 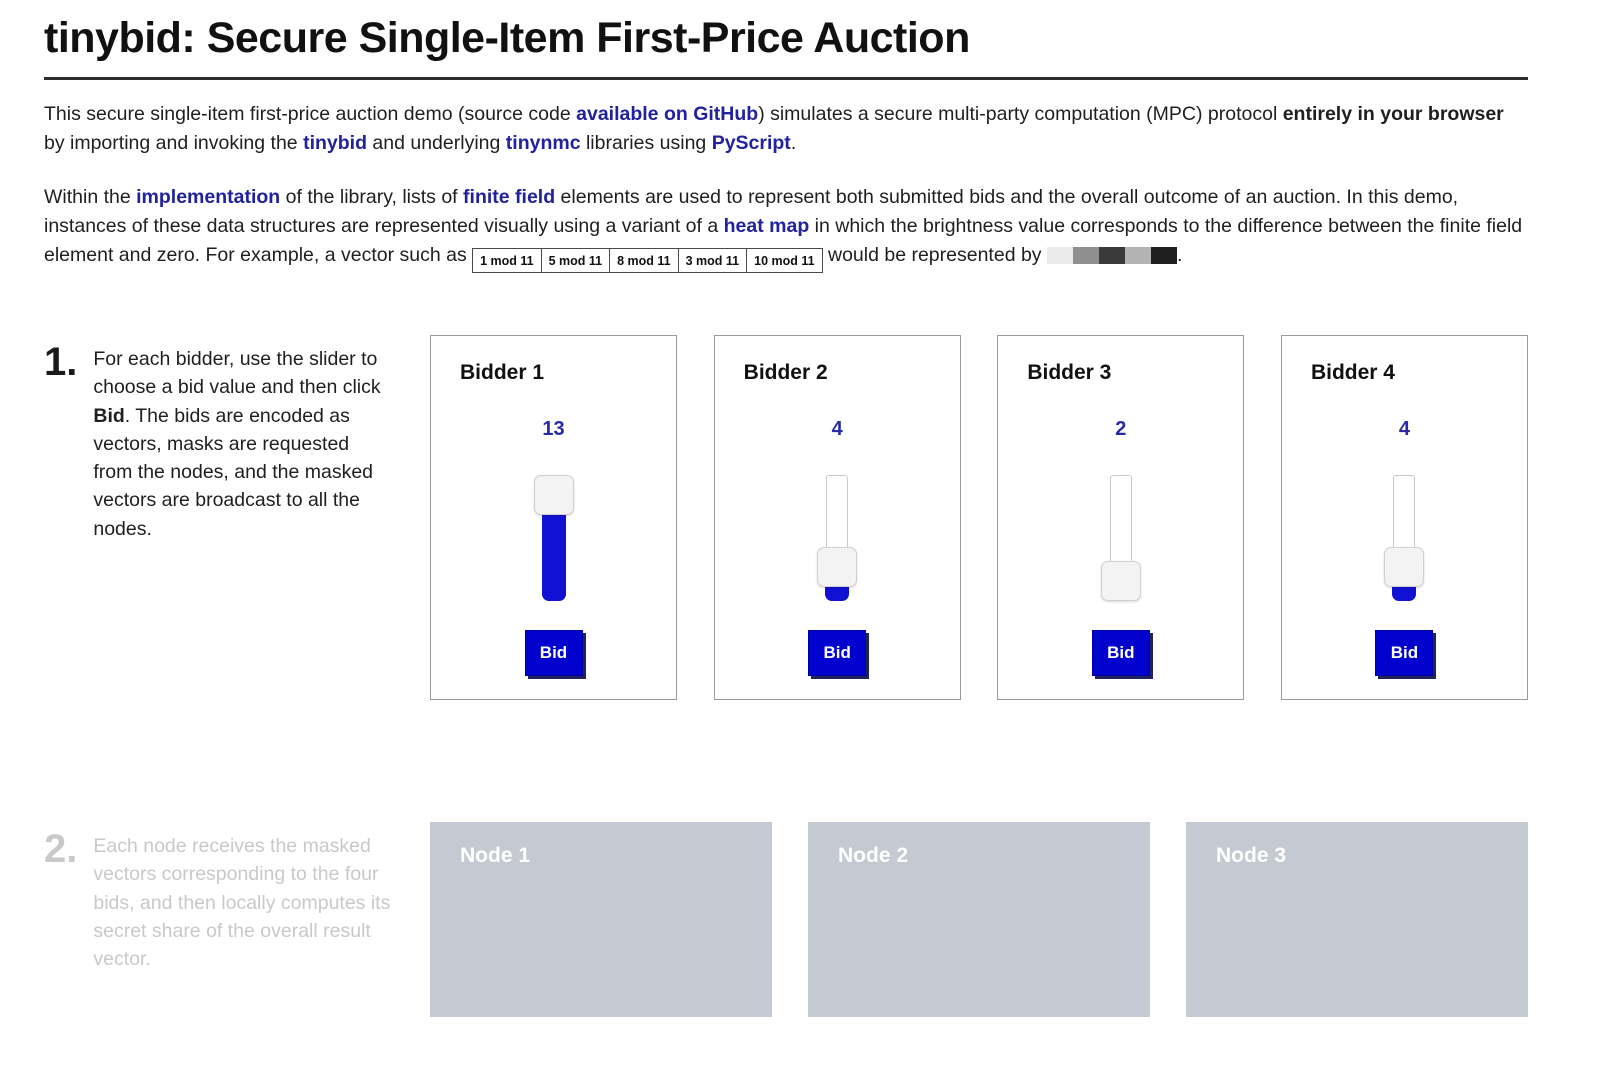 I want to click on node-box: Node 3, so click(x=1357, y=919).